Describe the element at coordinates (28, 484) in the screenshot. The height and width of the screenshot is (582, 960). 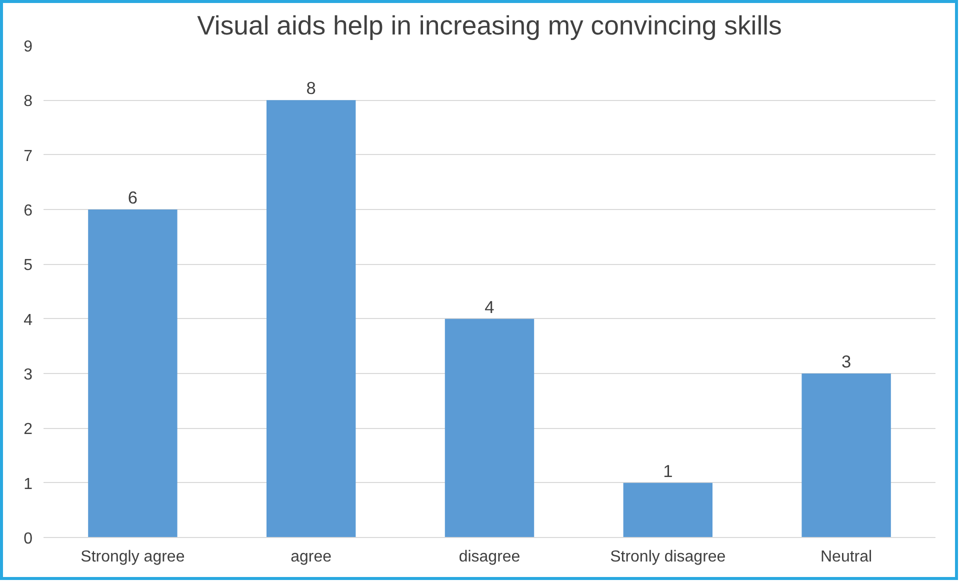
I see `y-tick-label: 1` at that location.